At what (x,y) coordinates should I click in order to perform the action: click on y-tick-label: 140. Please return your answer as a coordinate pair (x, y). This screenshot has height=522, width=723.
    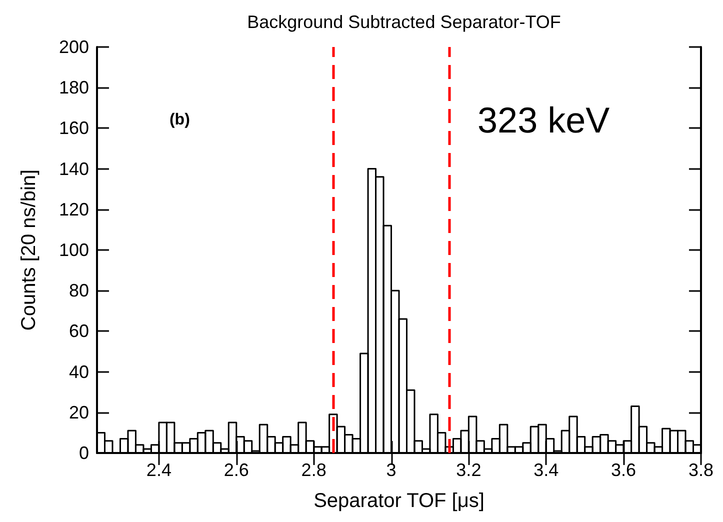
    Looking at the image, I should click on (73, 168).